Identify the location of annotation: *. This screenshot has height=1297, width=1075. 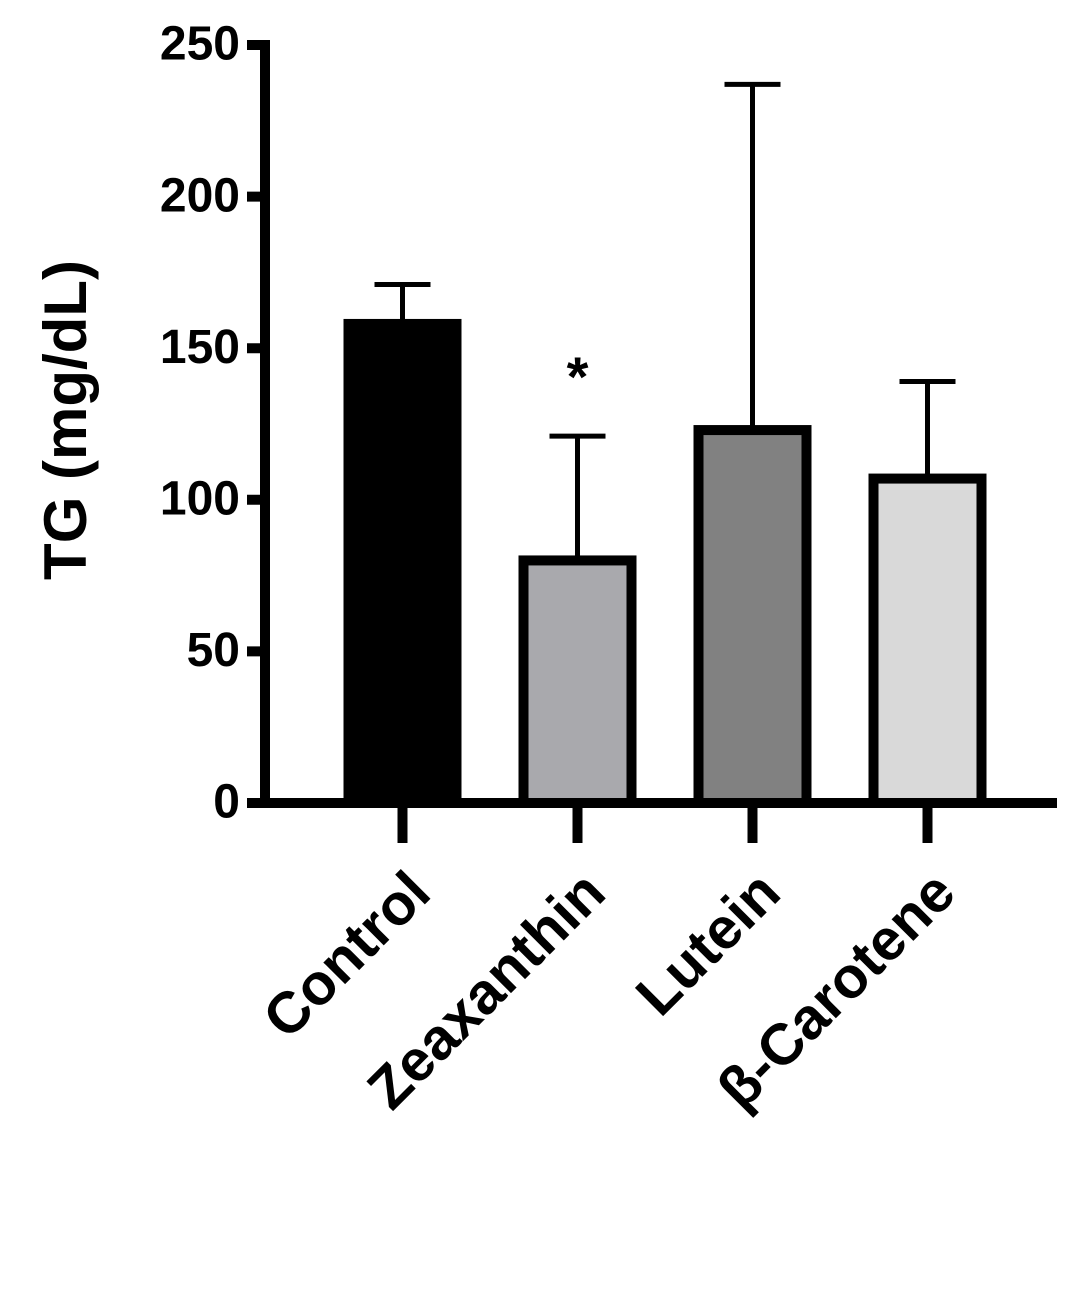
(578, 376).